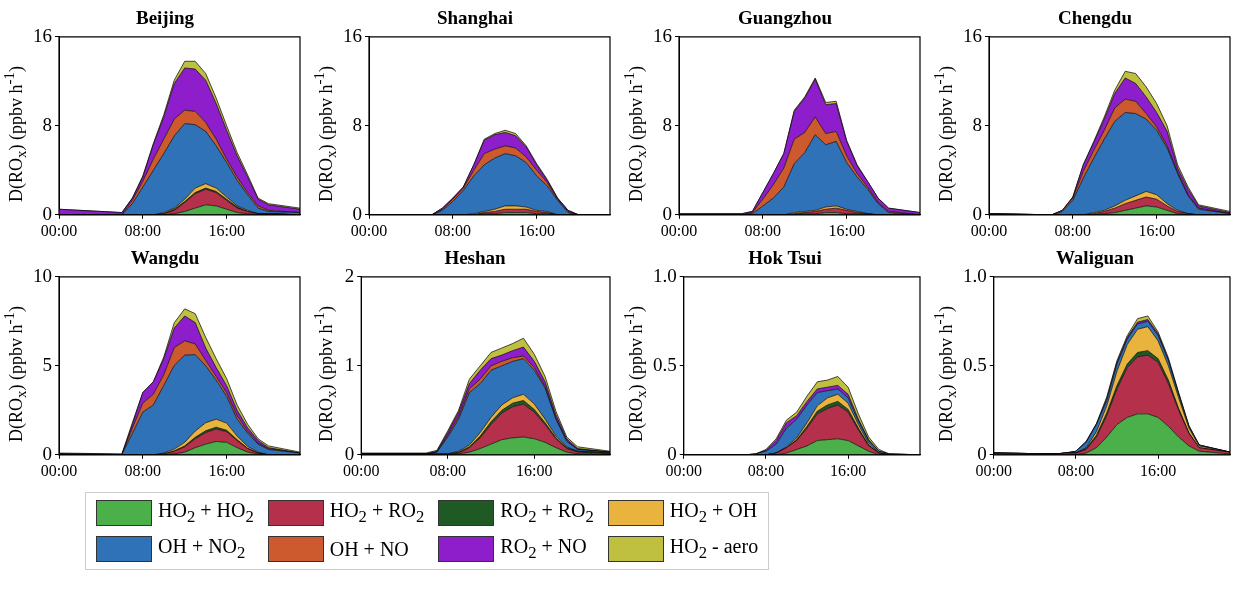 The height and width of the screenshot is (600, 1248). I want to click on legend-label: RO$_{2}$ + RO$_{2}$, so click(547, 513).